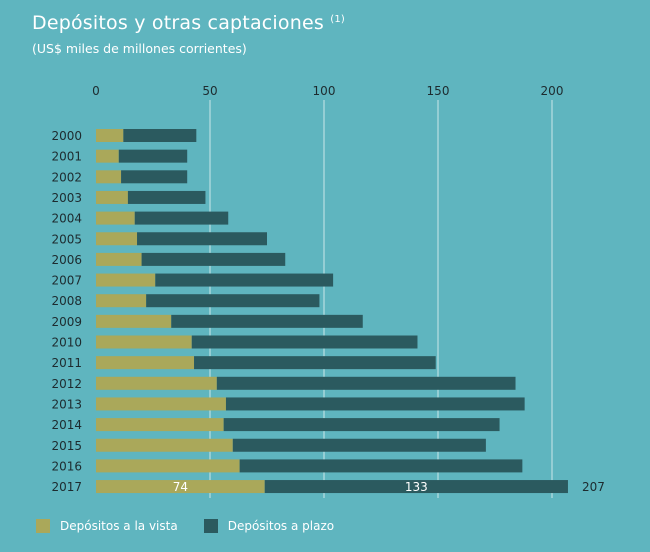  I want to click on bar-vista-2008, so click(121, 301).